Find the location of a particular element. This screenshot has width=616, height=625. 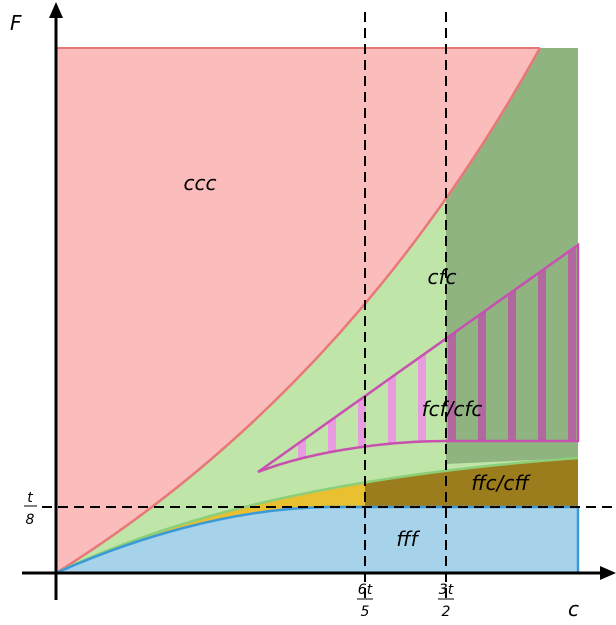

x-tick-6t5: 6t 5 is located at coordinates (365, 601).